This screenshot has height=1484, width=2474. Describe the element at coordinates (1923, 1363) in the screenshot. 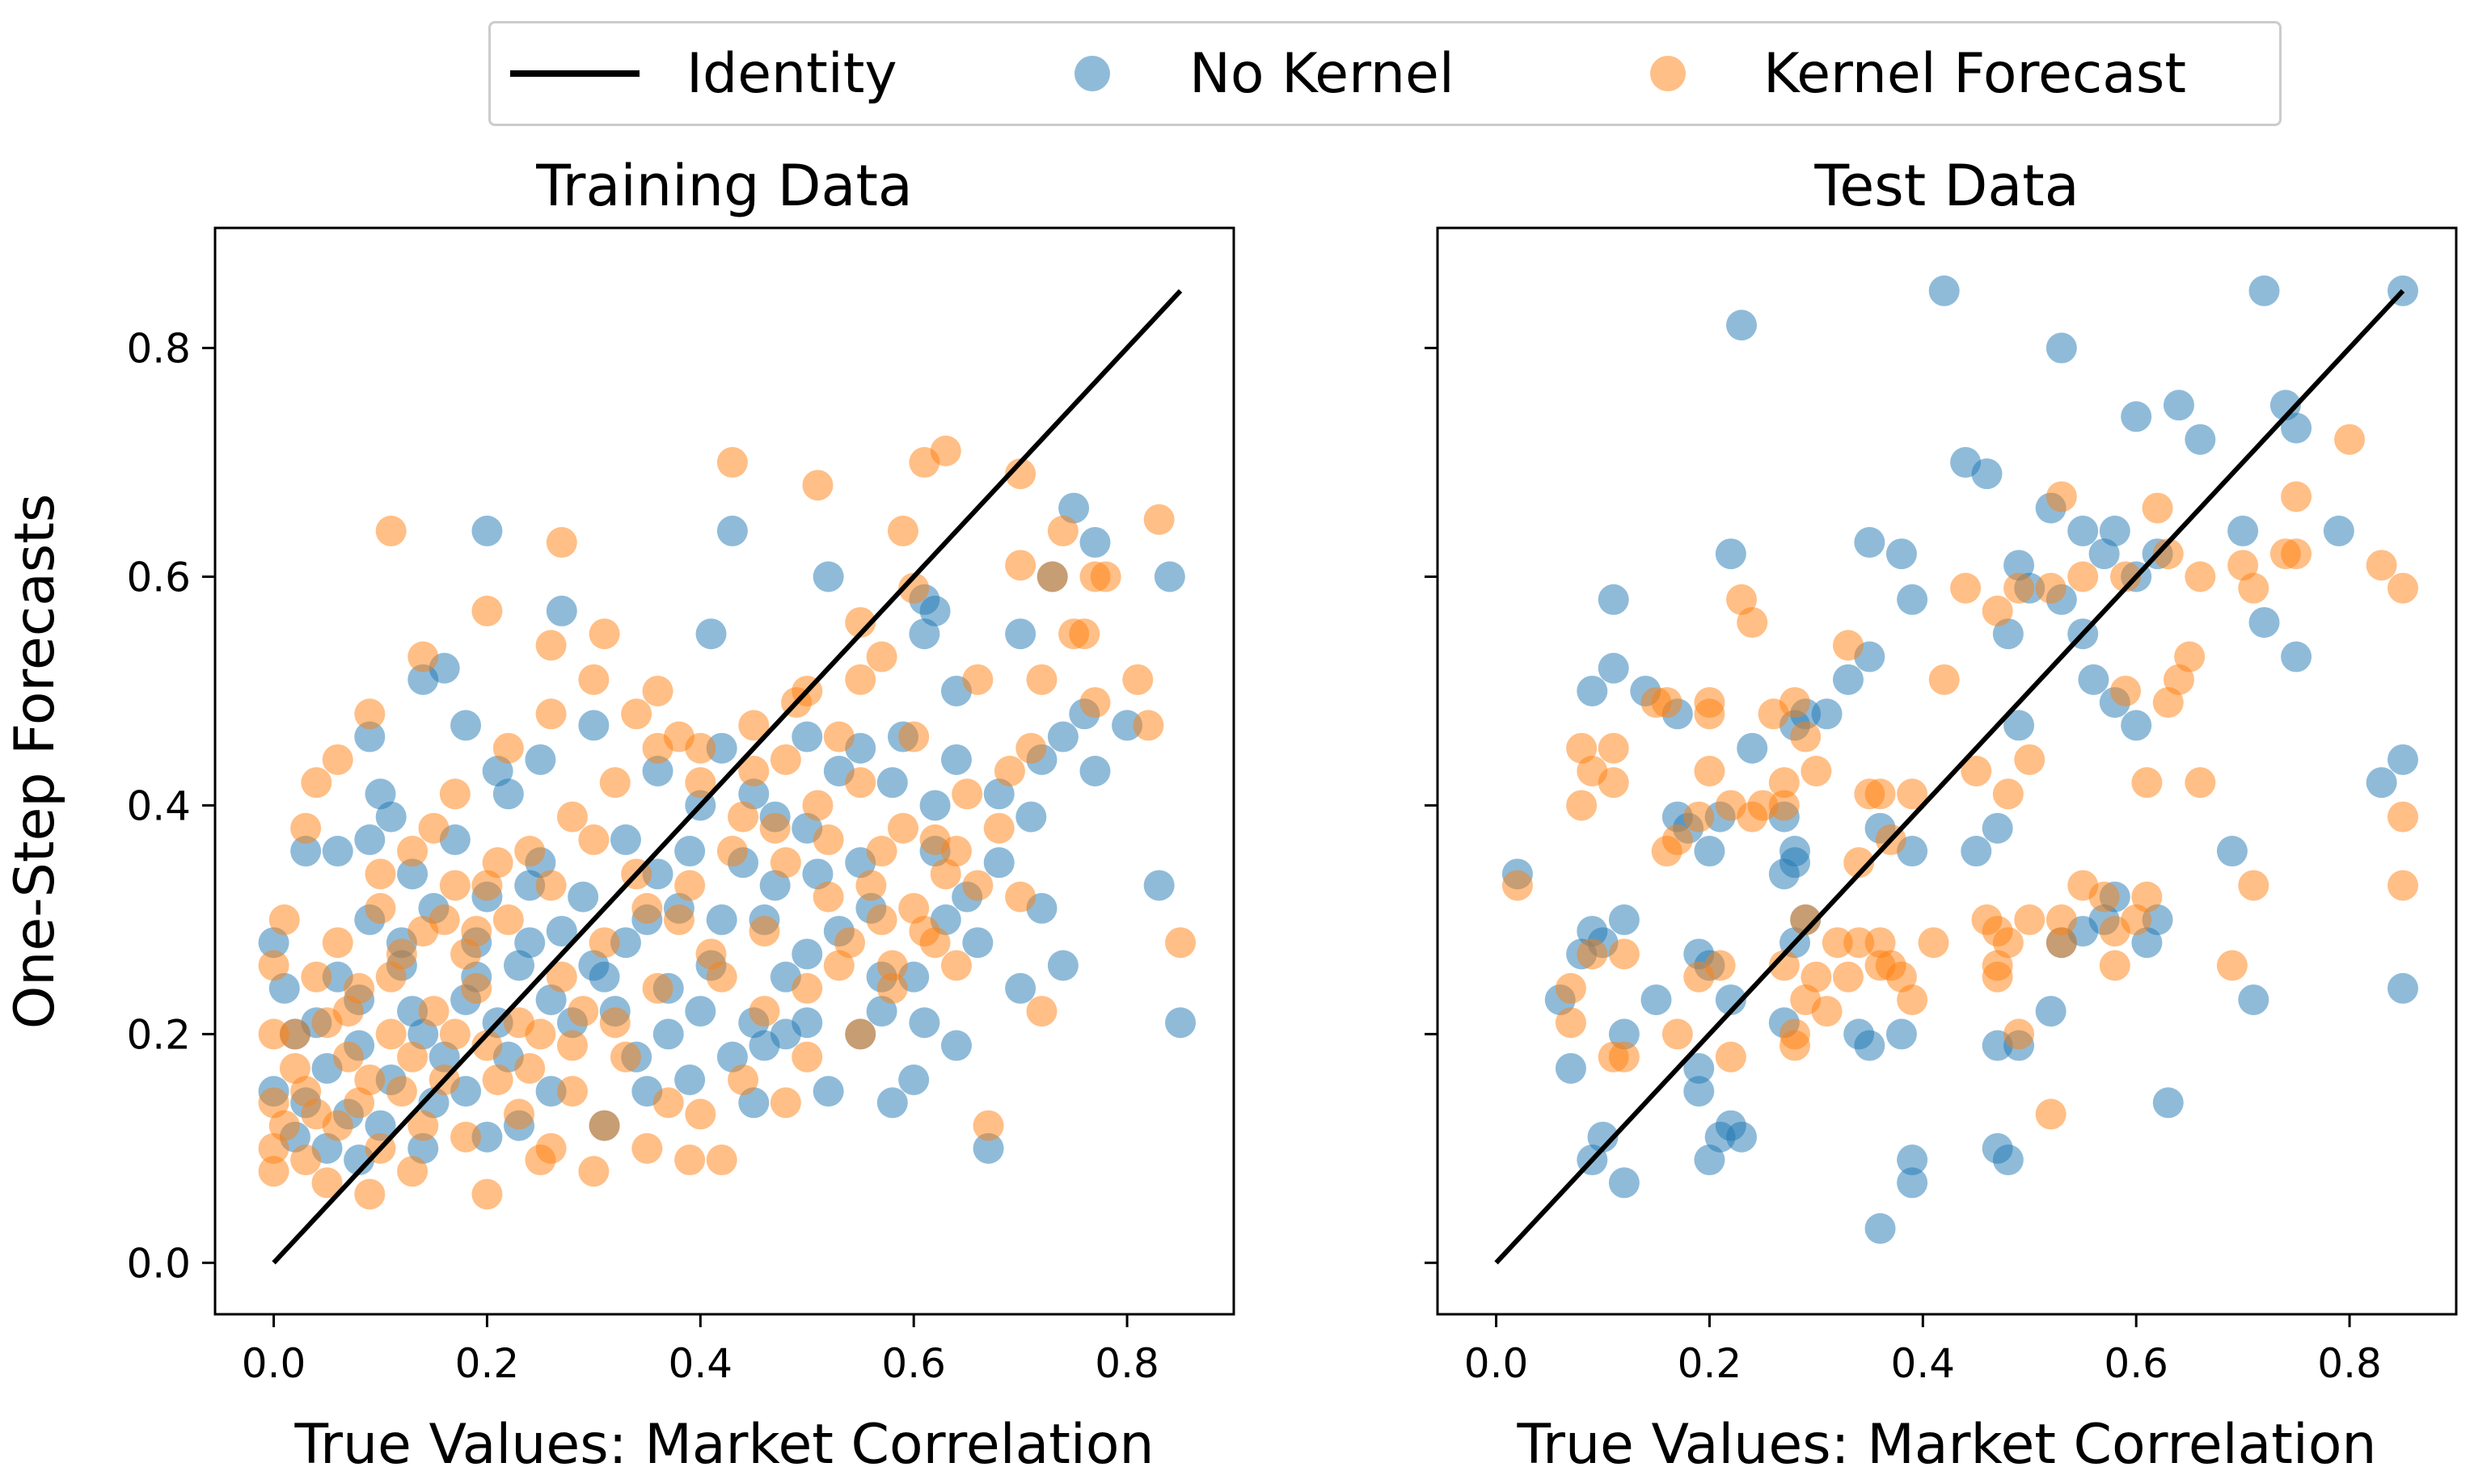

I see `x-tick-label: 0.4` at that location.